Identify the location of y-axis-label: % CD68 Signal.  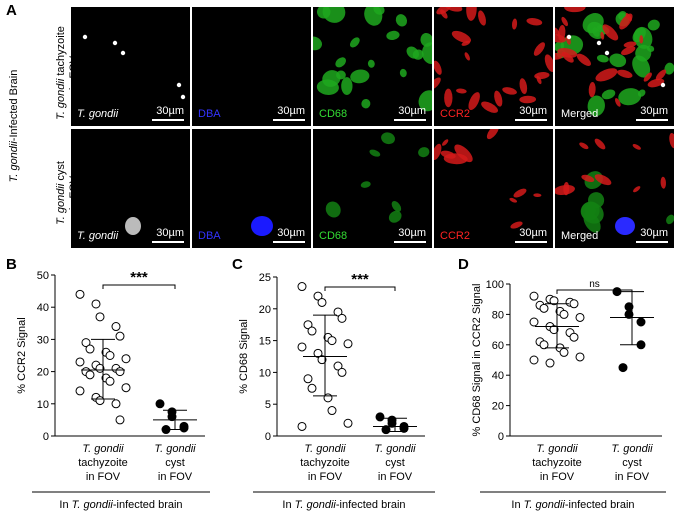
(244, 356).